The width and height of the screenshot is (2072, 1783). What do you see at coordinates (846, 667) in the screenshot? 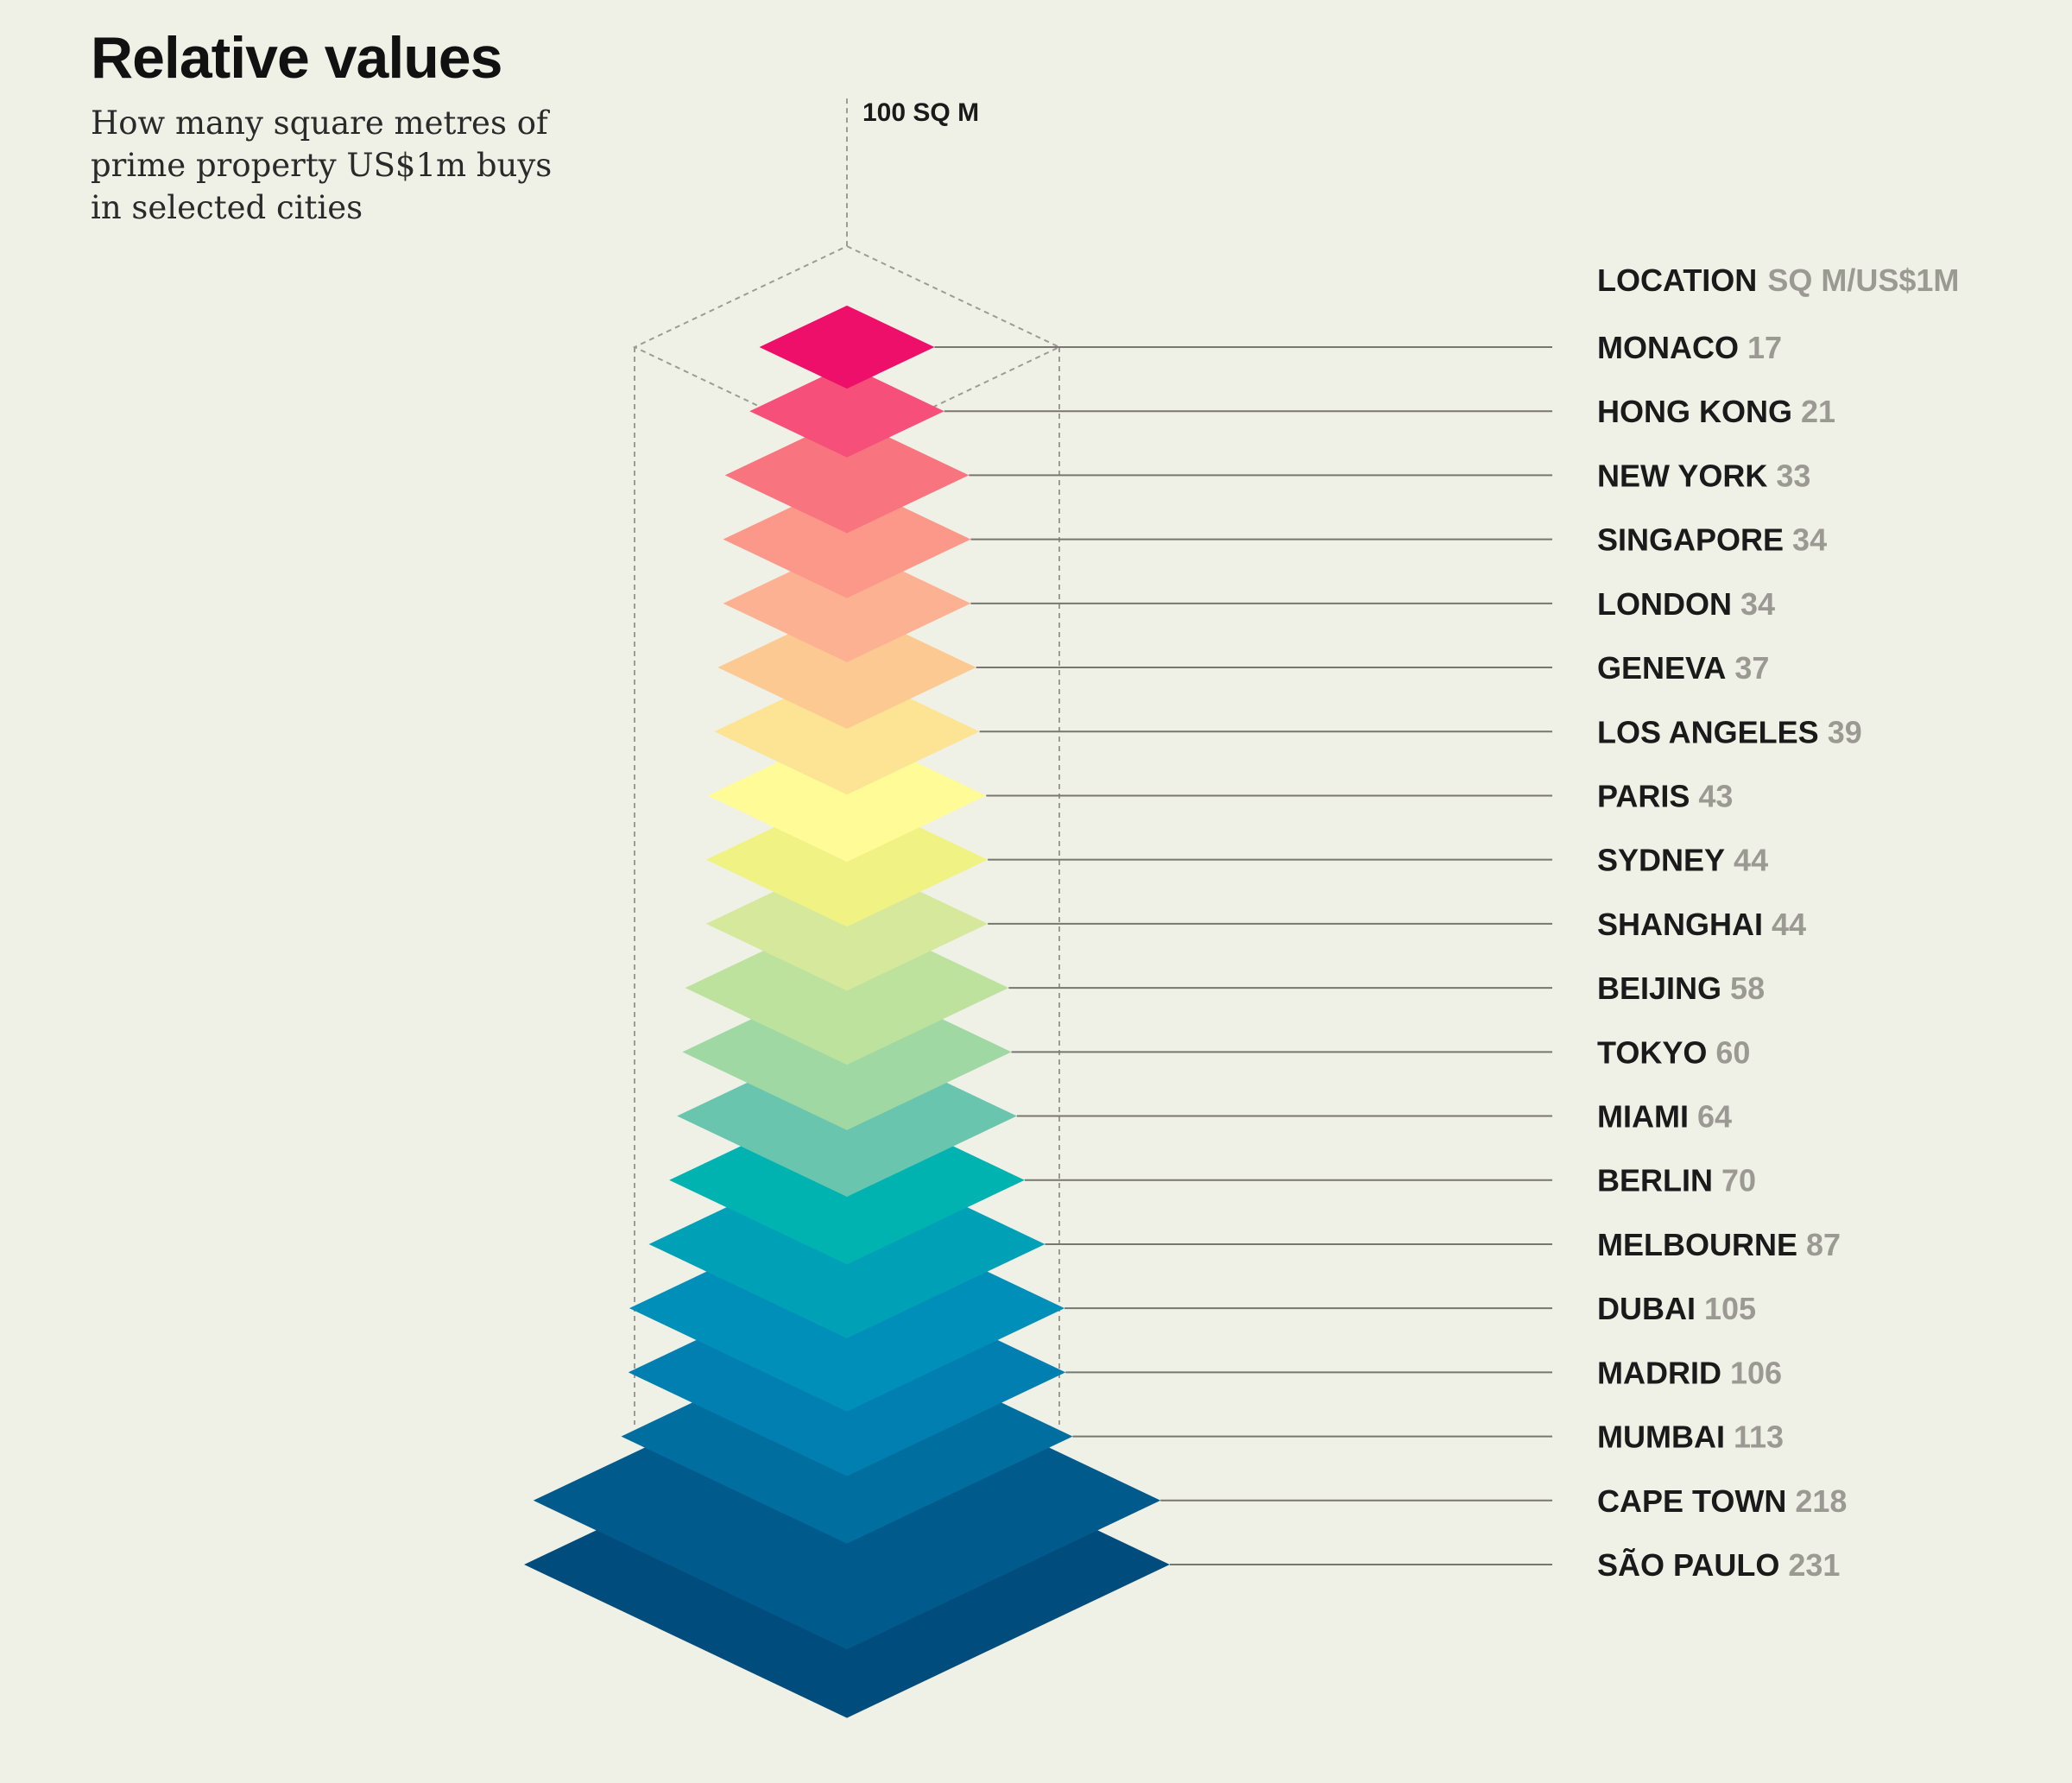
I see `layer-geneva` at bounding box center [846, 667].